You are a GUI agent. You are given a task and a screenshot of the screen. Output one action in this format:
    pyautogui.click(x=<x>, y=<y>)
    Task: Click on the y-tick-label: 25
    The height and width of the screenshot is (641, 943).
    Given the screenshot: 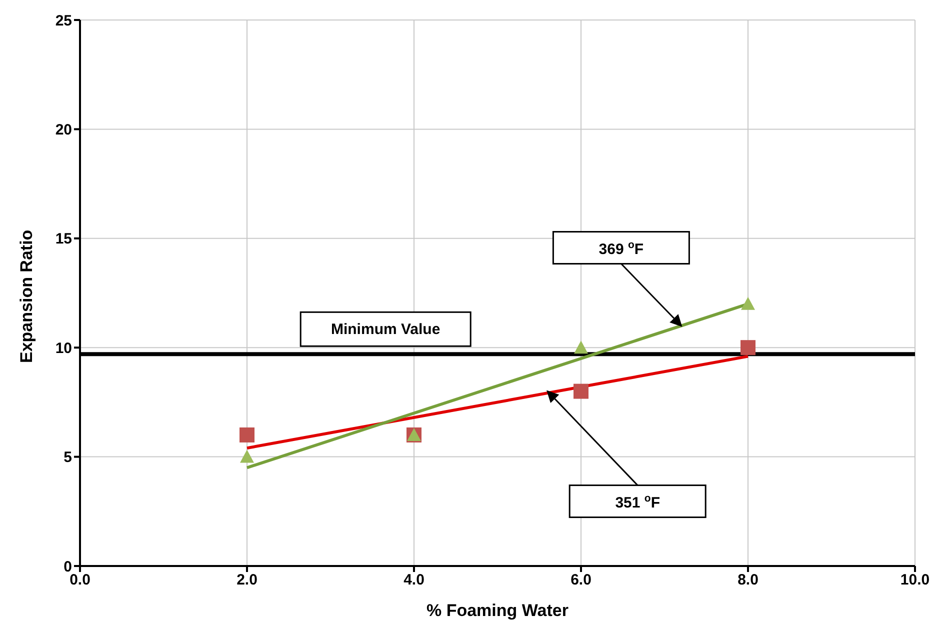 What is the action you would take?
    pyautogui.click(x=63, y=21)
    